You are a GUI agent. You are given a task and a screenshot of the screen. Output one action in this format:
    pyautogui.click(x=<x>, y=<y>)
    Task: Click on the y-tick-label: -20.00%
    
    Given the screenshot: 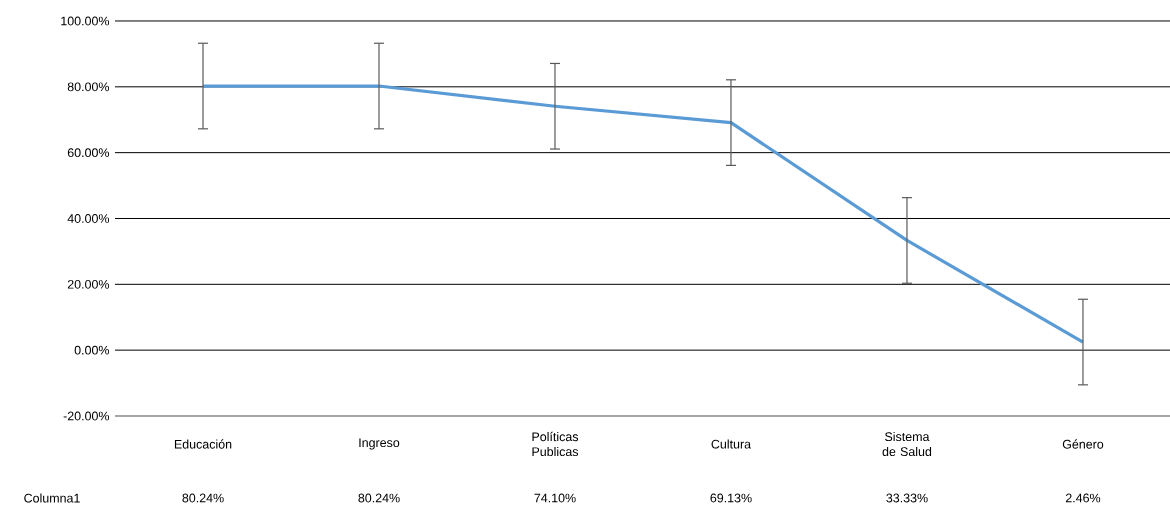 What is the action you would take?
    pyautogui.click(x=86, y=416)
    